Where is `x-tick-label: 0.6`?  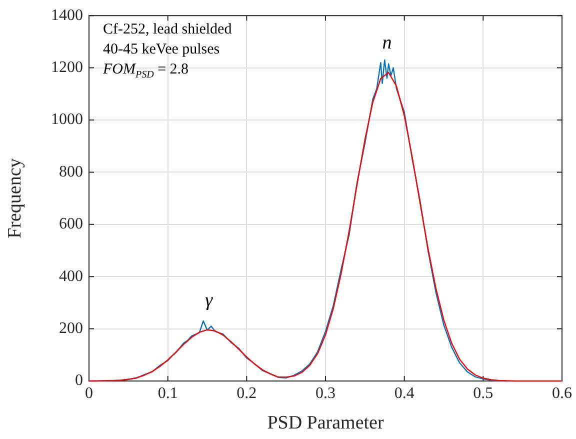 x-tick-label: 0.6 is located at coordinates (562, 393).